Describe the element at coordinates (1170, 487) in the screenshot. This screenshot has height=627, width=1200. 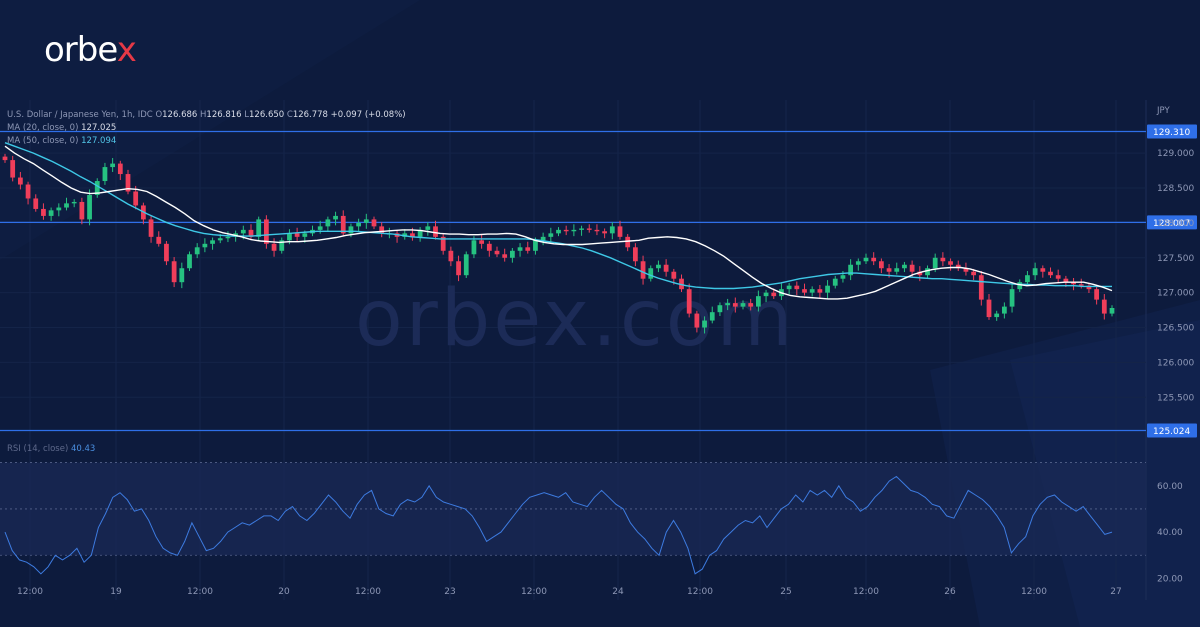
I see `rsi-tick-label: 60.00` at that location.